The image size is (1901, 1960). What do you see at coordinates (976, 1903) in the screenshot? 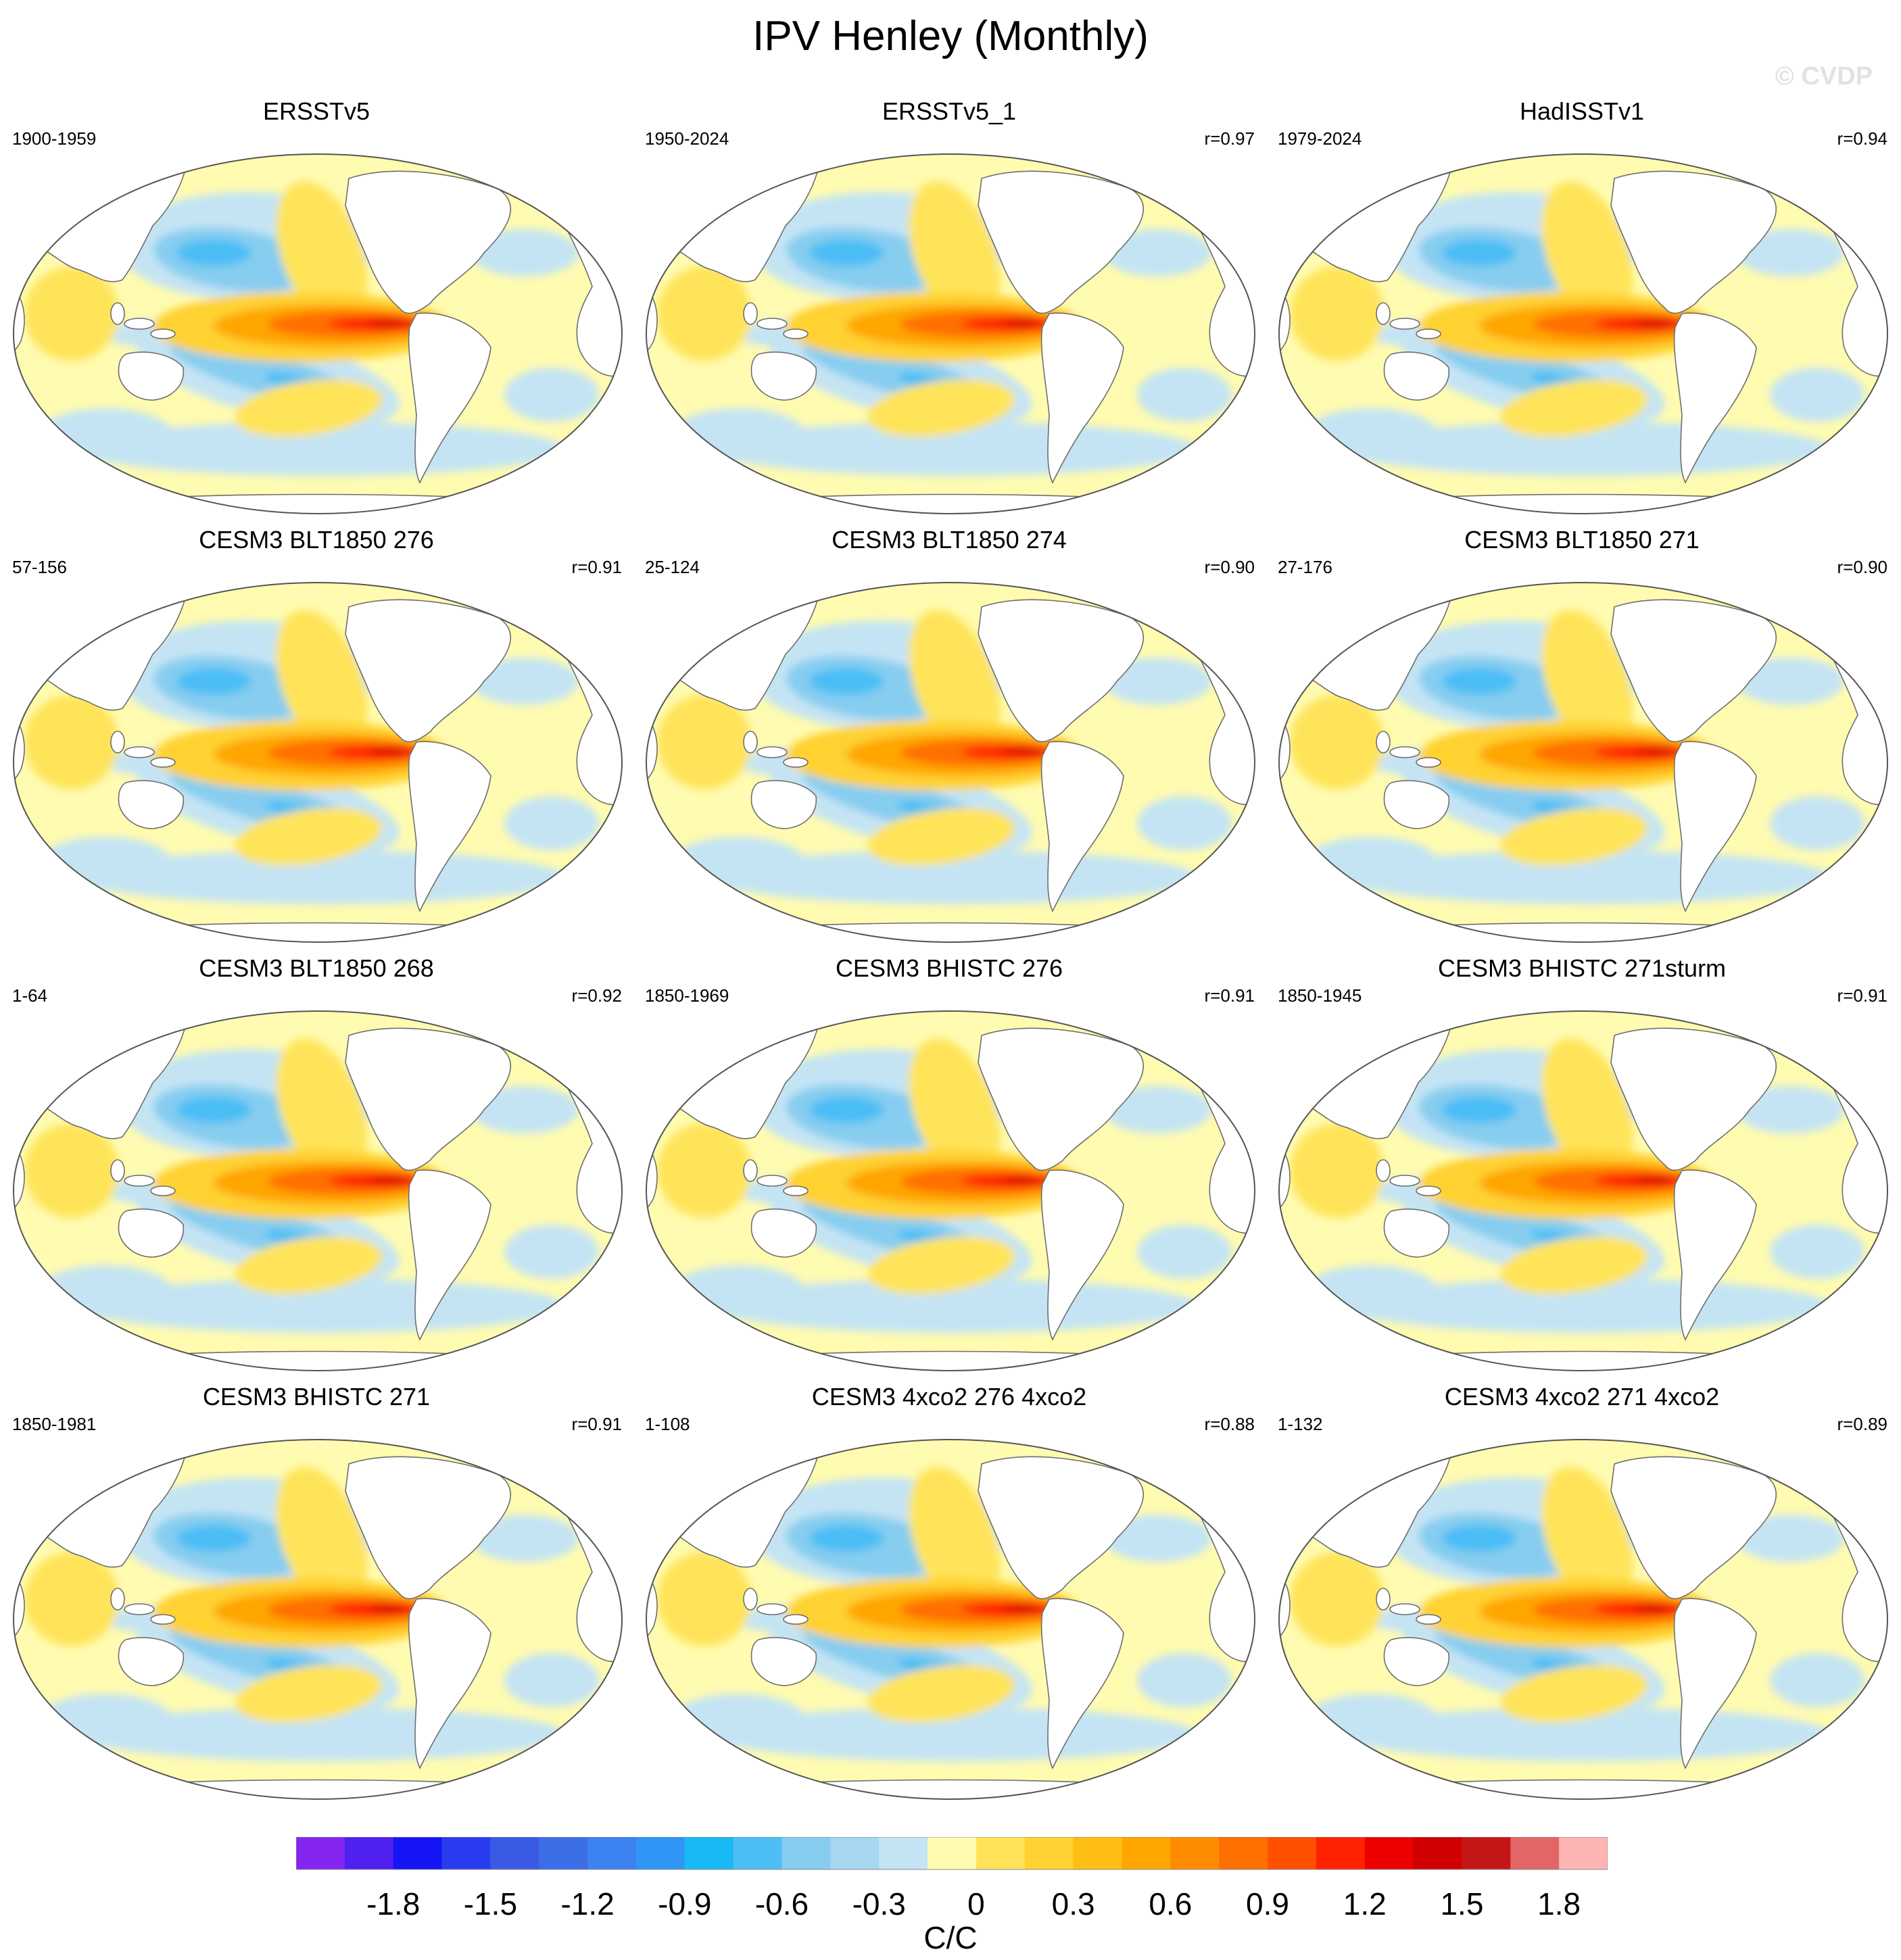
I see `colorbar-tick-label: 0` at bounding box center [976, 1903].